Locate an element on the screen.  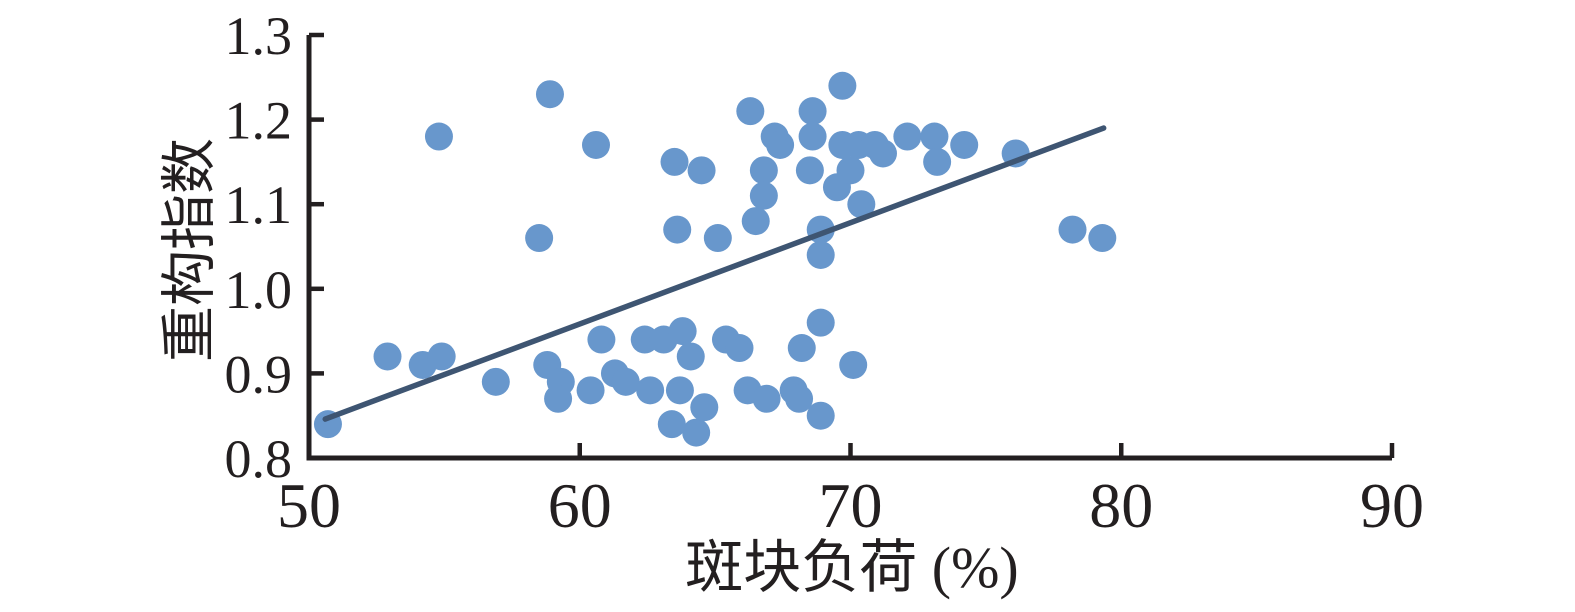
y-tick-label: 1.2 is located at coordinates (259, 121).